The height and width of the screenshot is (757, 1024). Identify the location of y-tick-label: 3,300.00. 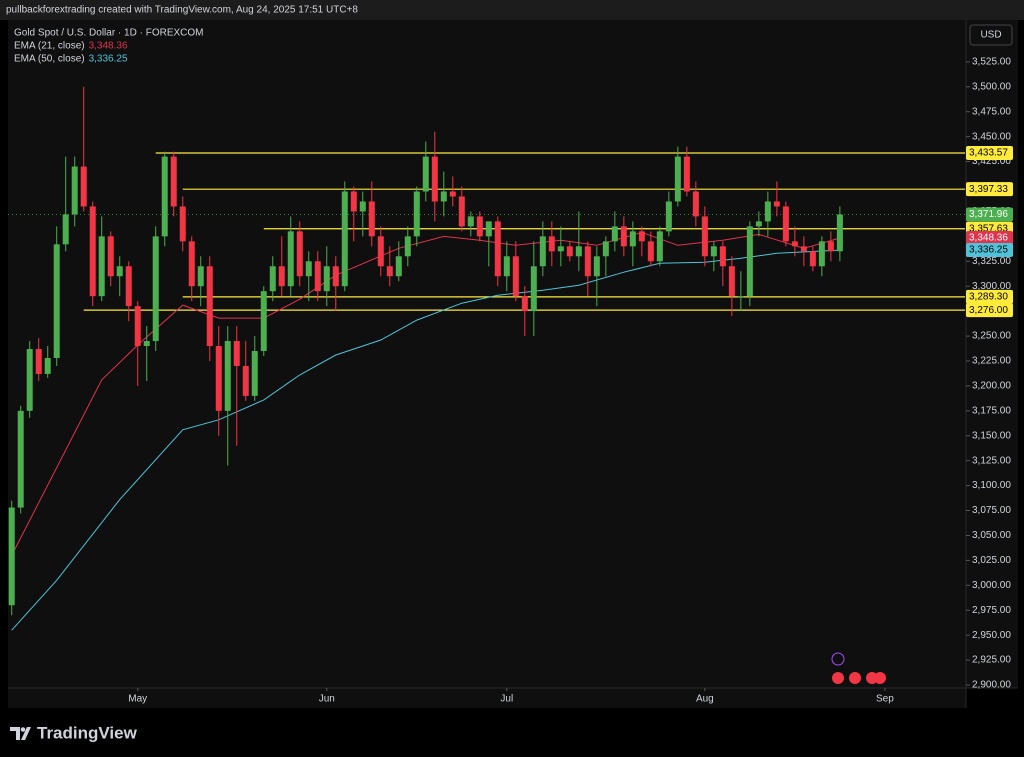
(991, 286).